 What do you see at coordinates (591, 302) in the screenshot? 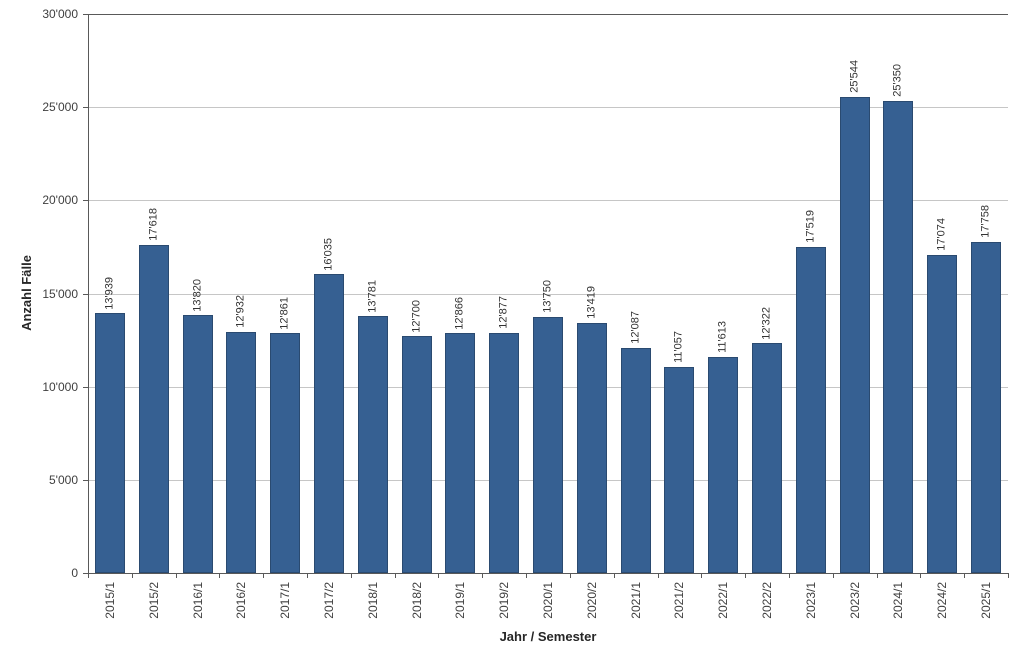
I see `bar-value-label: 13'419` at bounding box center [591, 302].